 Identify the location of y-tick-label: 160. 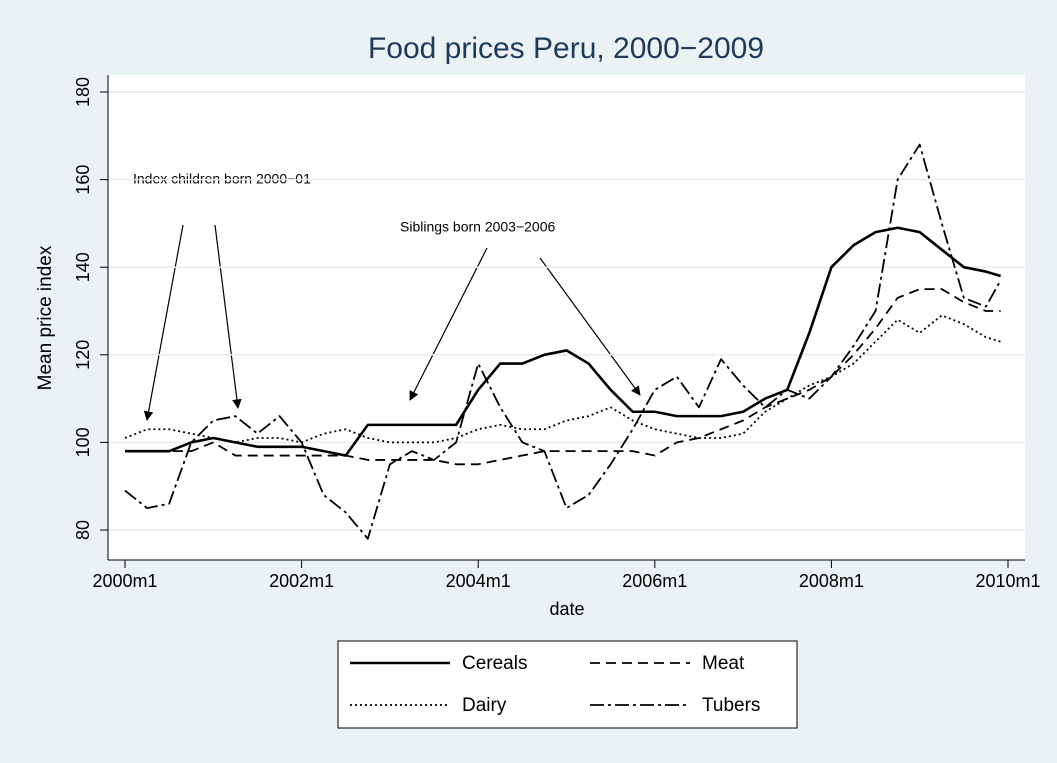
(83, 180).